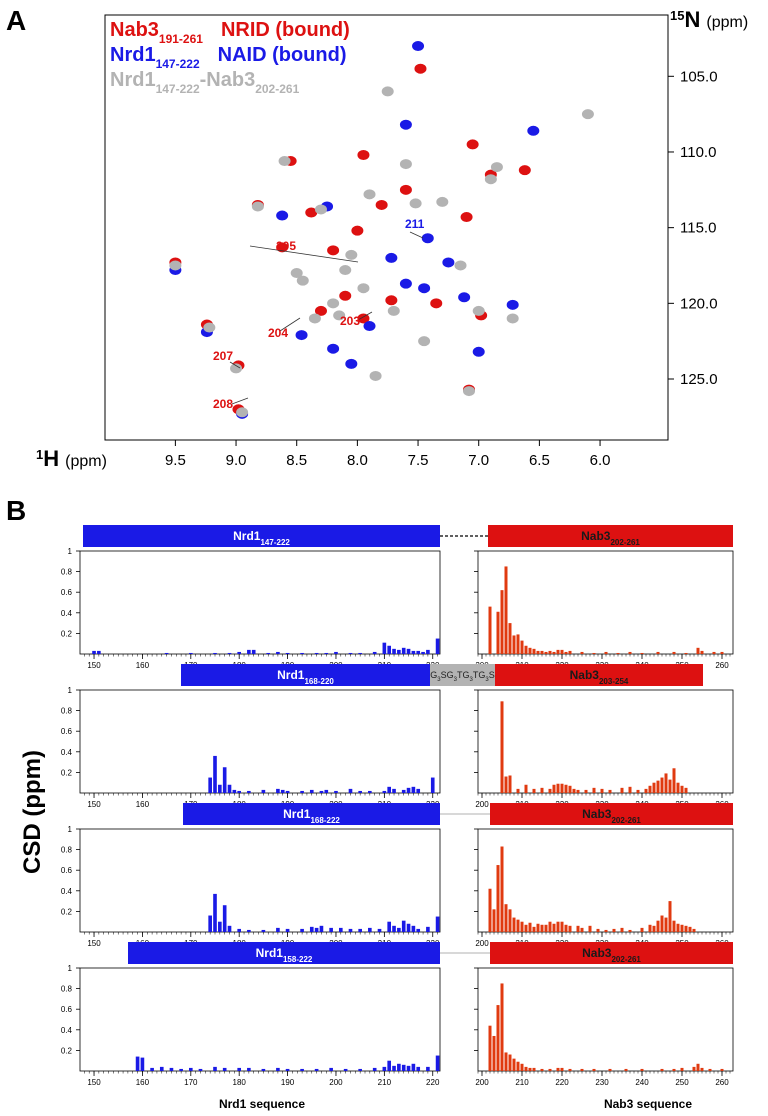 The image size is (768, 1116). I want to click on subscript: 202-261, so click(277, 89).